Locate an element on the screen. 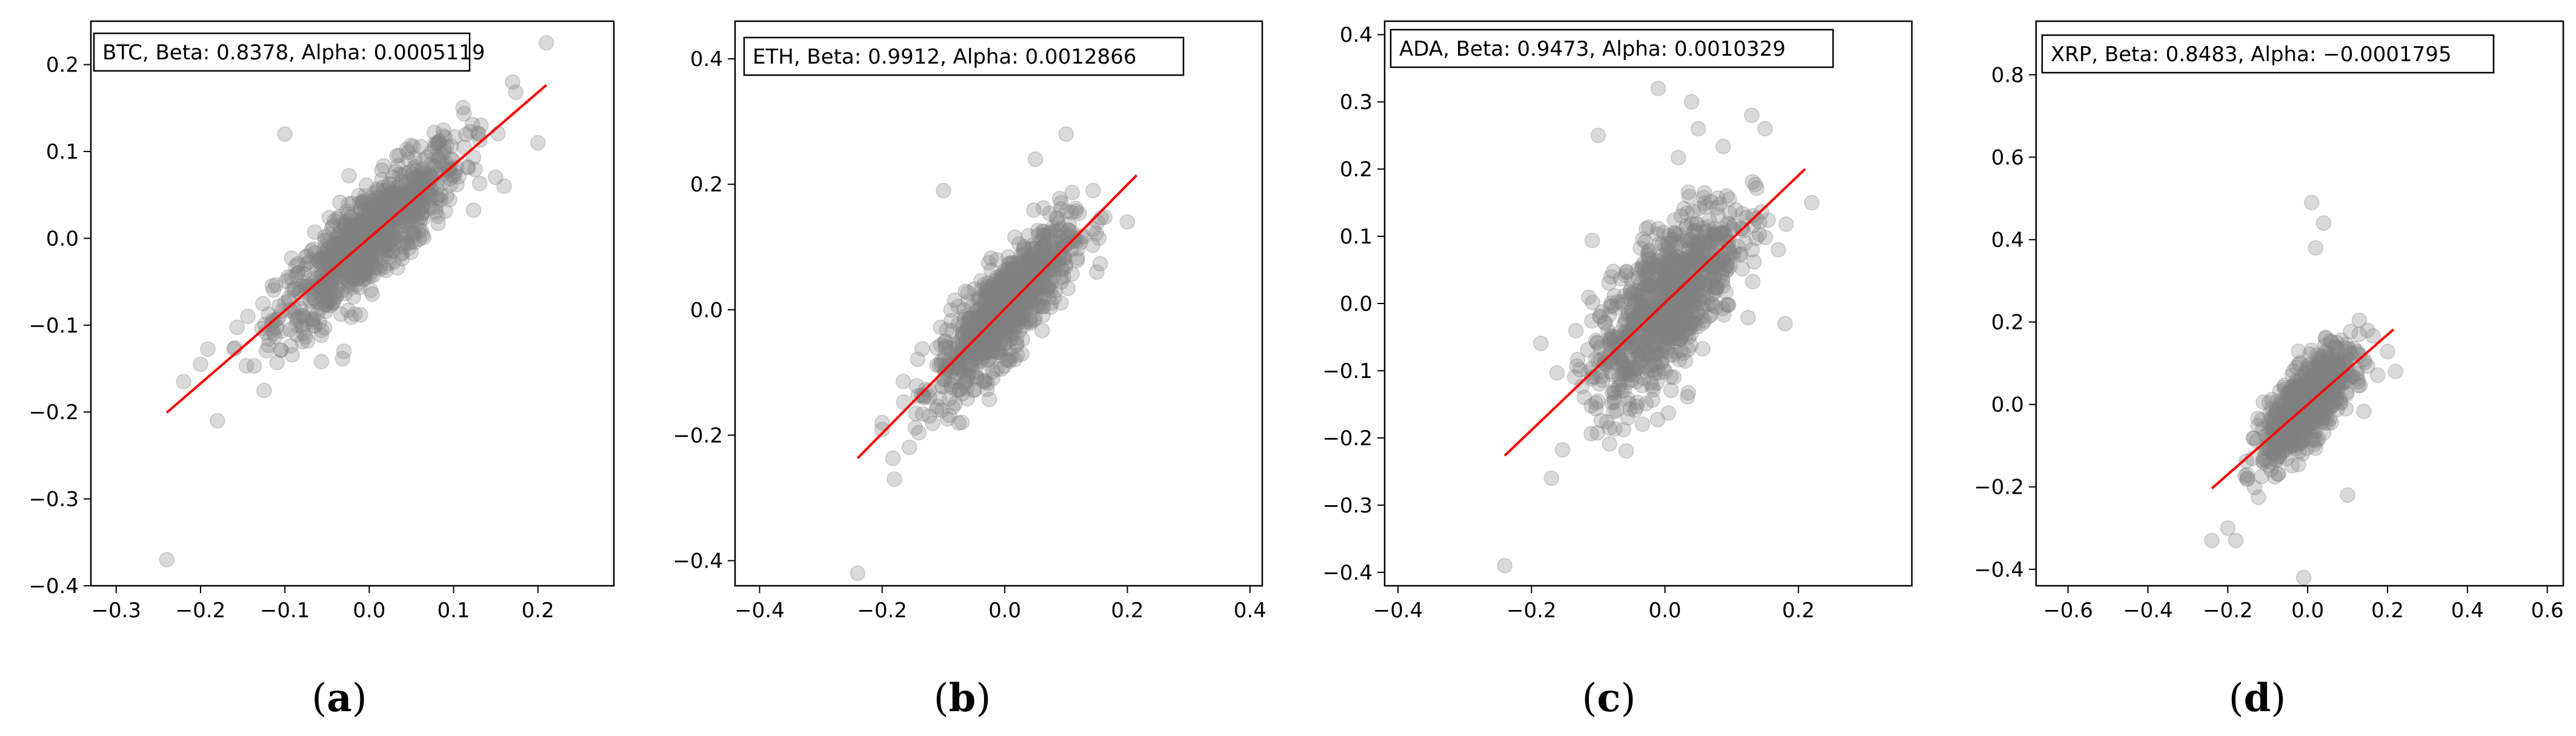 The image size is (2576, 736). legend-box is located at coordinates (282, 52).